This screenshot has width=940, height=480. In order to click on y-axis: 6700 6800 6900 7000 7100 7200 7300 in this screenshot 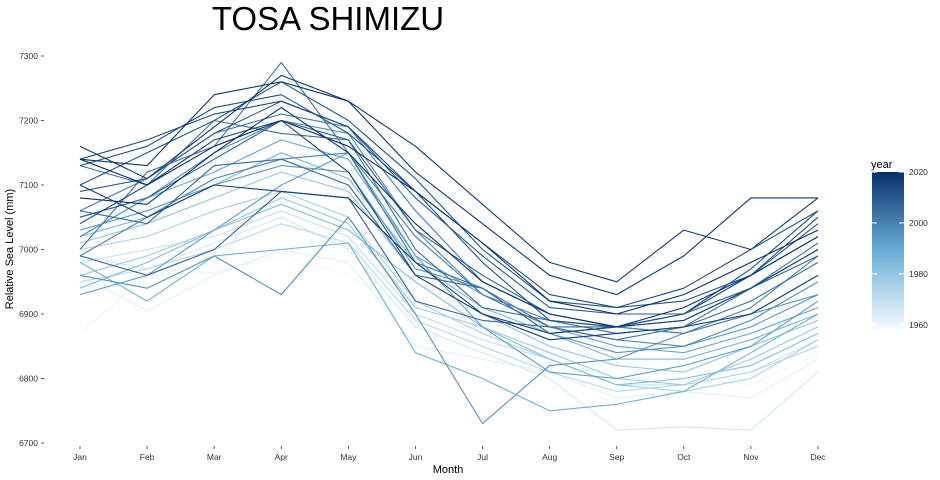, I will do `click(31, 249)`.